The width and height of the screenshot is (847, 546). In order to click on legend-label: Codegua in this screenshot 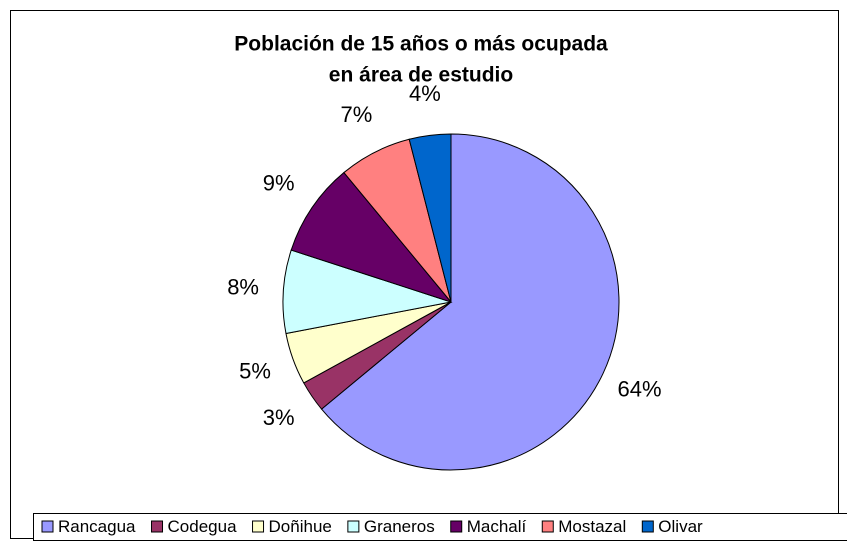, I will do `click(203, 526)`.